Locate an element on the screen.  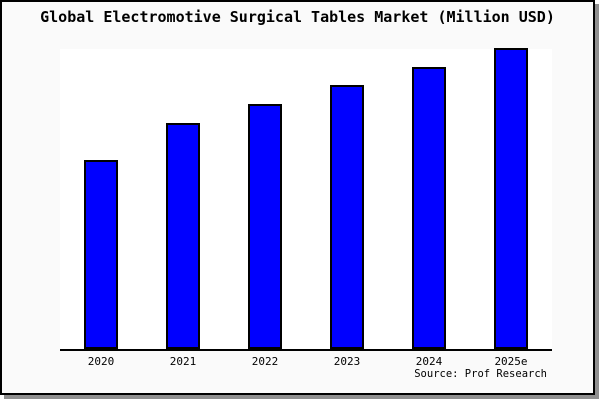
bar-slot-2021 is located at coordinates (183, 199).